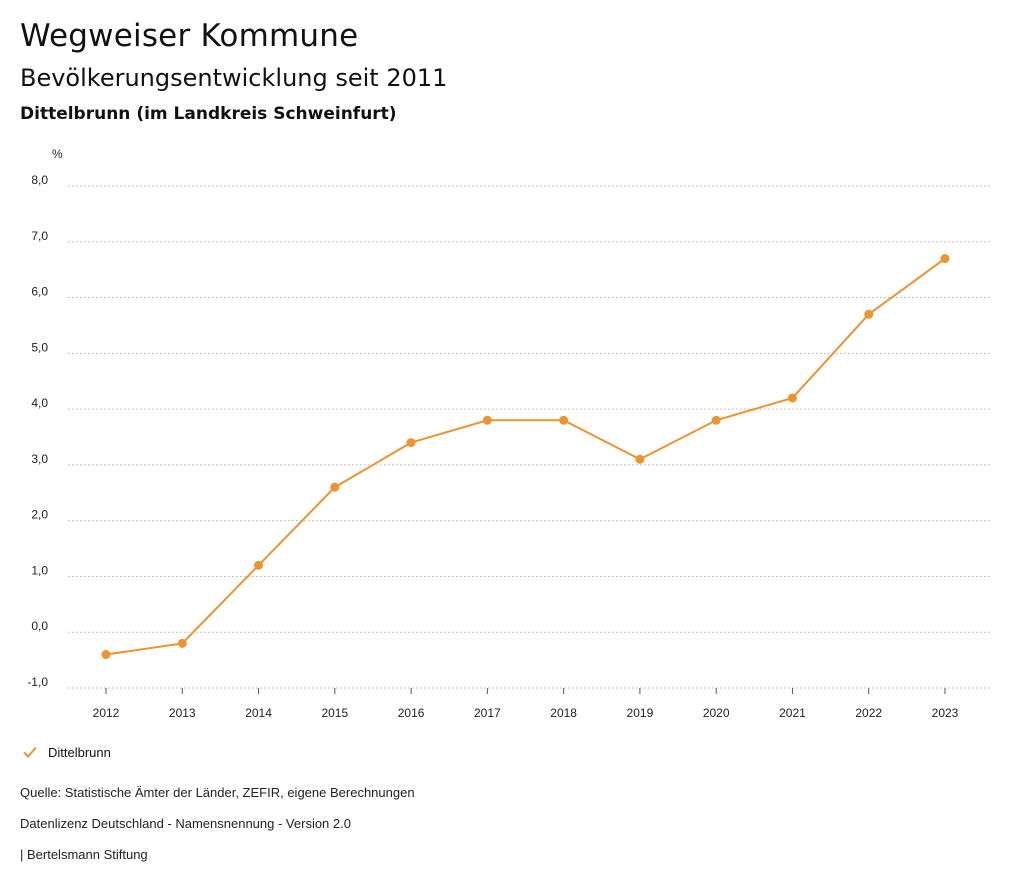 This screenshot has width=1024, height=888. I want to click on y-tick-label: 0,0, so click(39, 626).